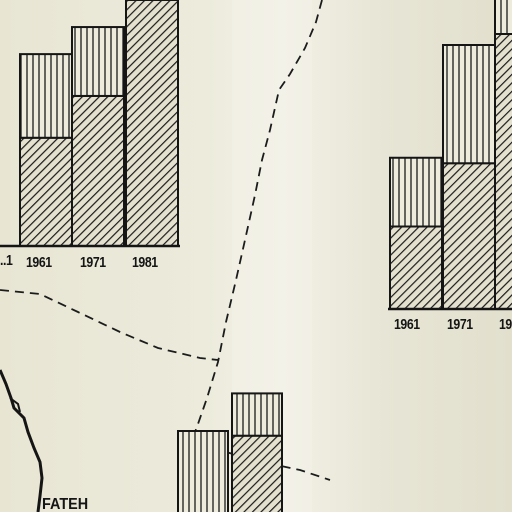 This screenshot has height=512, width=512. Describe the element at coordinates (257, 414) in the screenshot. I see `bottom-chart-bar-col1-upper` at that location.